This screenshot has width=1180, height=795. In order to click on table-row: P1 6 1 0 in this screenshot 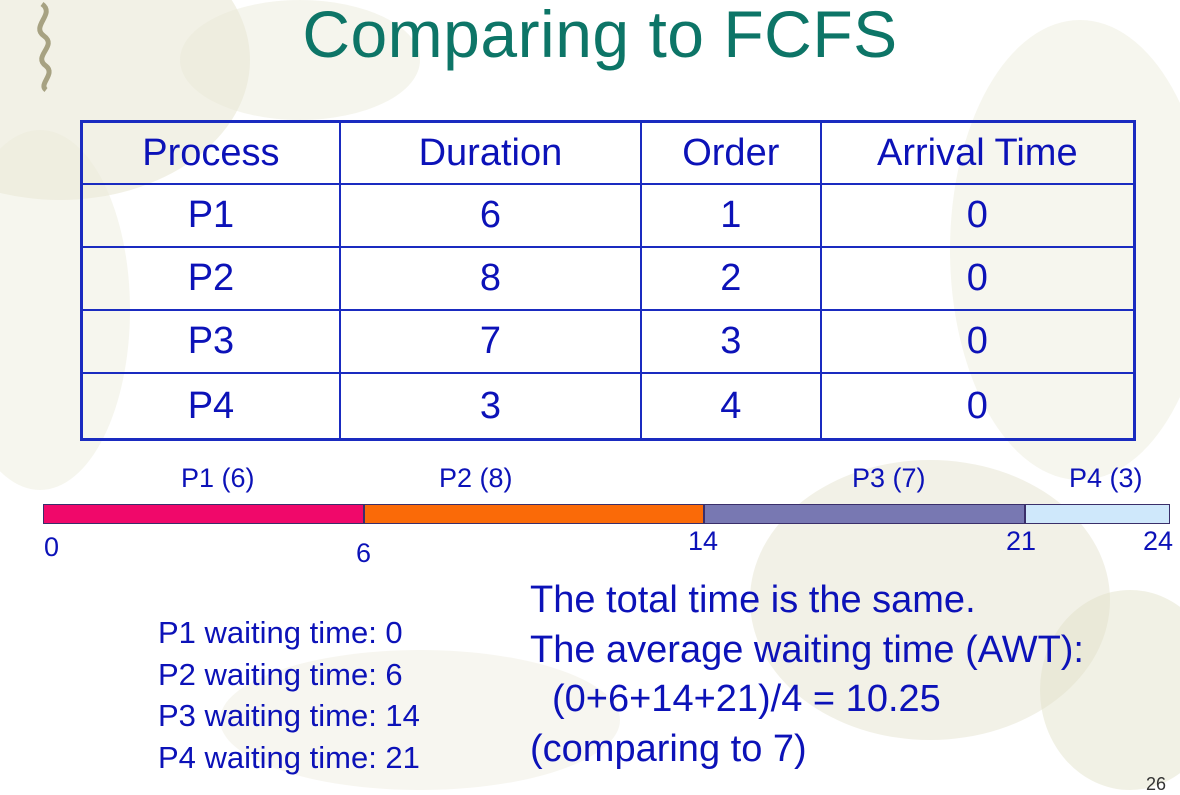, I will do `click(608, 215)`.